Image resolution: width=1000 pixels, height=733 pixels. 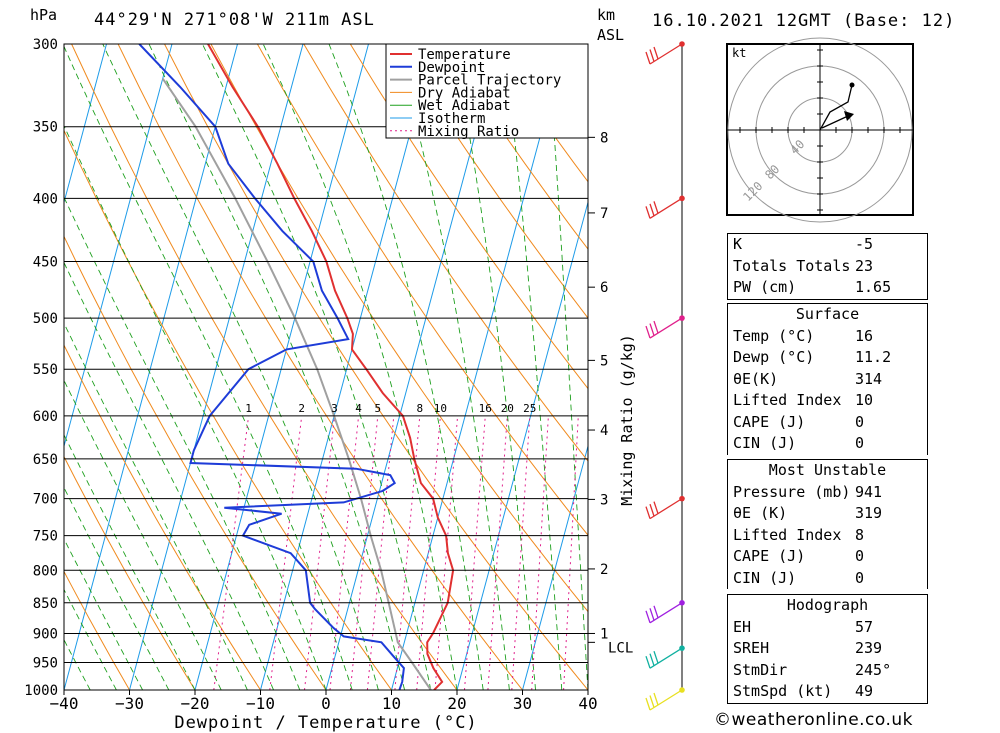 I want to click on legend-box, so click(x=487, y=91).